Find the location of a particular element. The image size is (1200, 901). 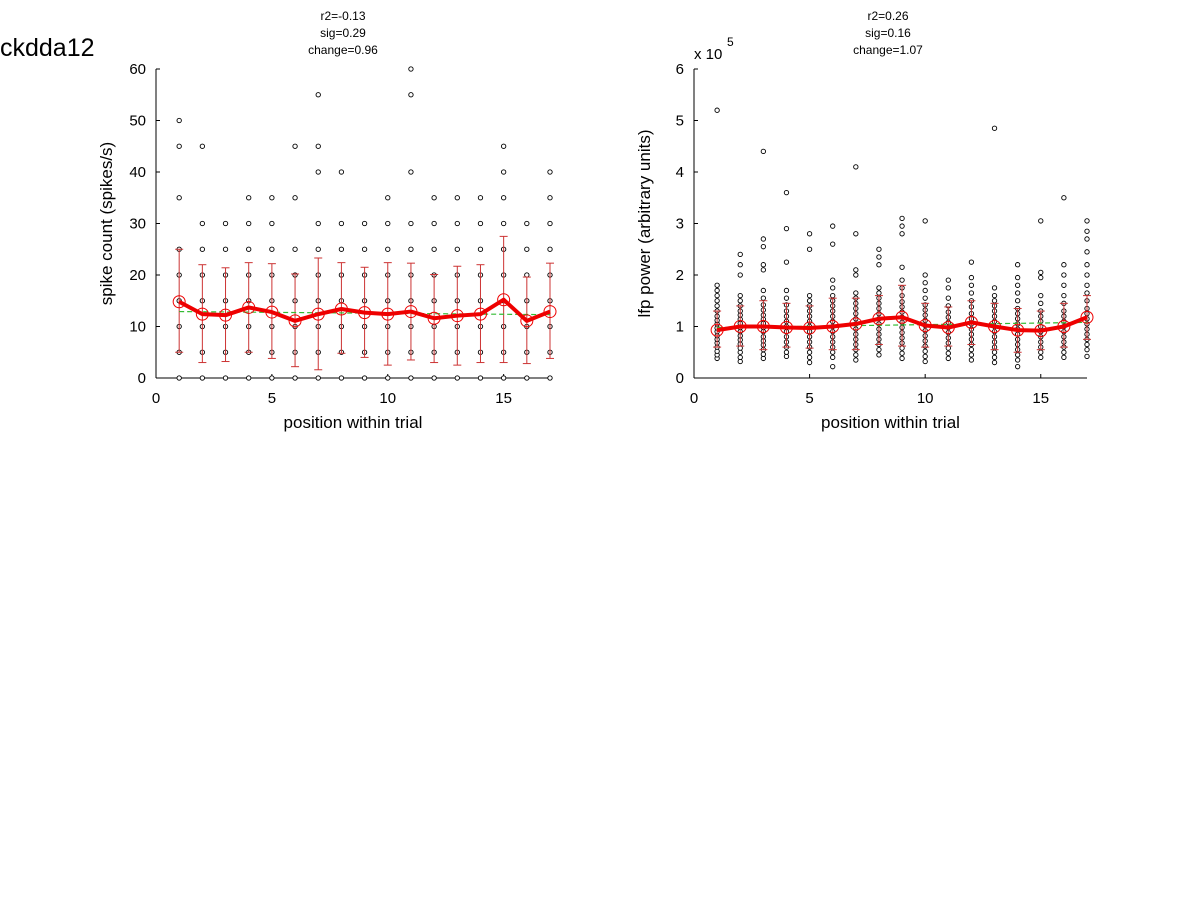

y-tick-label: 4 is located at coordinates (680, 172).